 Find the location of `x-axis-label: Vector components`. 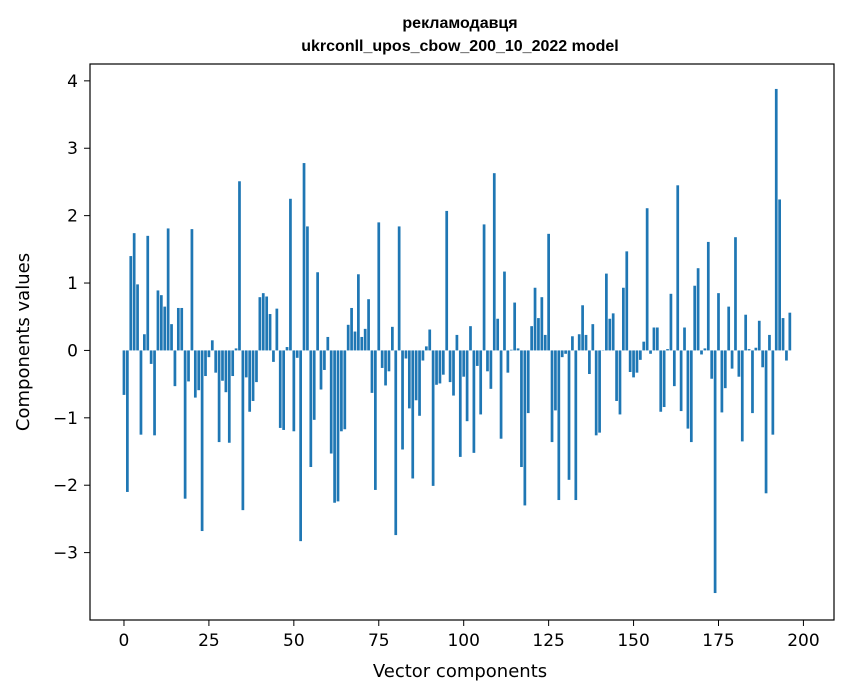

x-axis-label: Vector components is located at coordinates (460, 671).